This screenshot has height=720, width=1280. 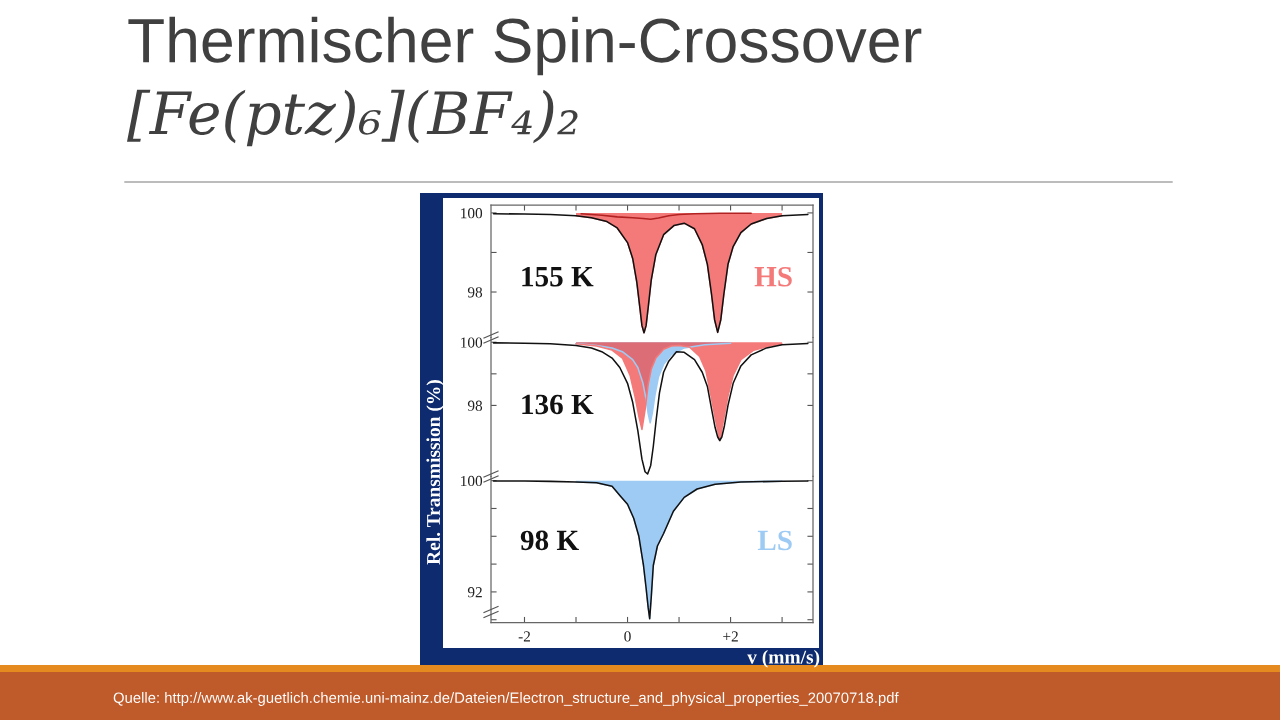 What do you see at coordinates (506, 699) in the screenshot?
I see `source-note: Quelle: http://www.ak-guetlich.chemie.uni-mainz.de/Dateien/Electron_structure_and_physical_properties_20070718.pdf` at bounding box center [506, 699].